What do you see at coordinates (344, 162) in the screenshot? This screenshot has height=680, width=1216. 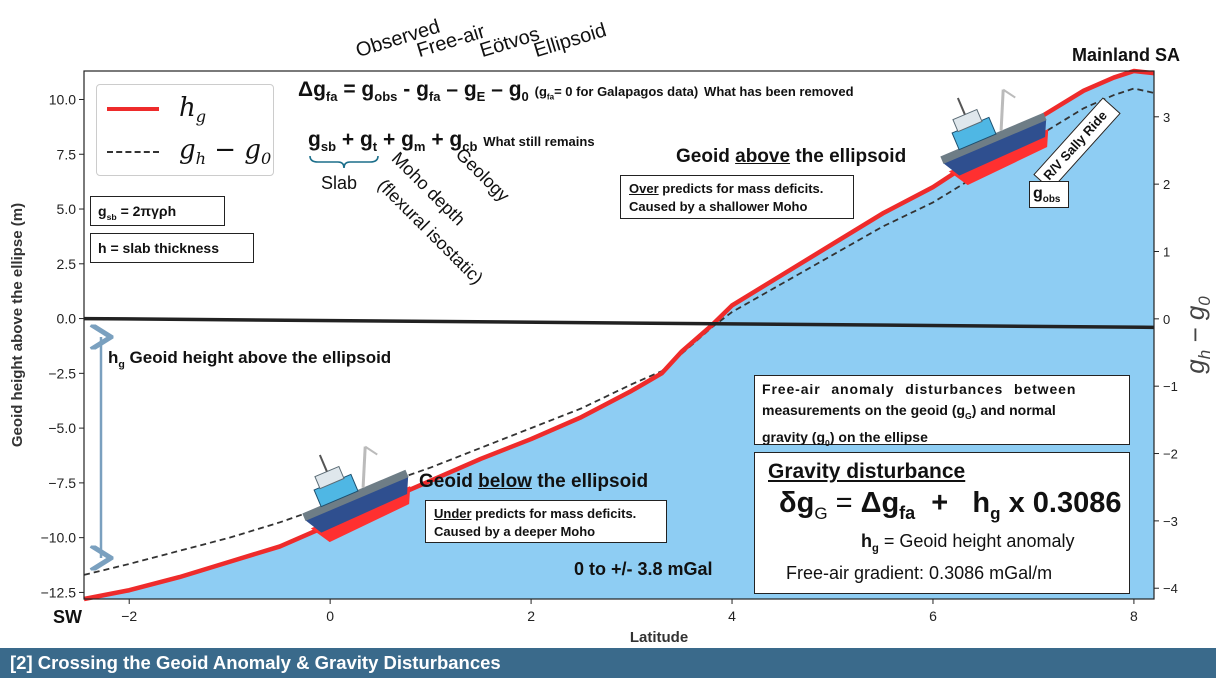 I see `slab-brace` at bounding box center [344, 162].